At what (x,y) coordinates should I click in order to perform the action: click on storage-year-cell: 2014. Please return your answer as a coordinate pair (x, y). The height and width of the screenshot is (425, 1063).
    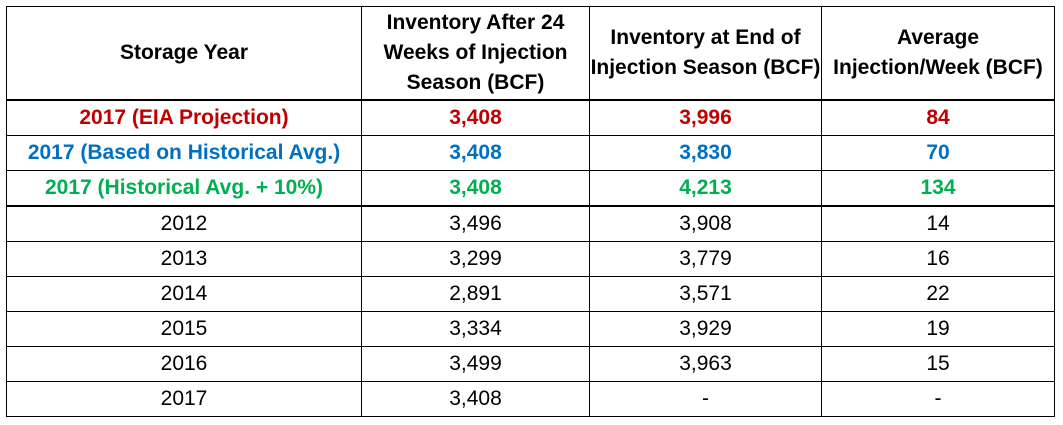
    Looking at the image, I should click on (184, 294).